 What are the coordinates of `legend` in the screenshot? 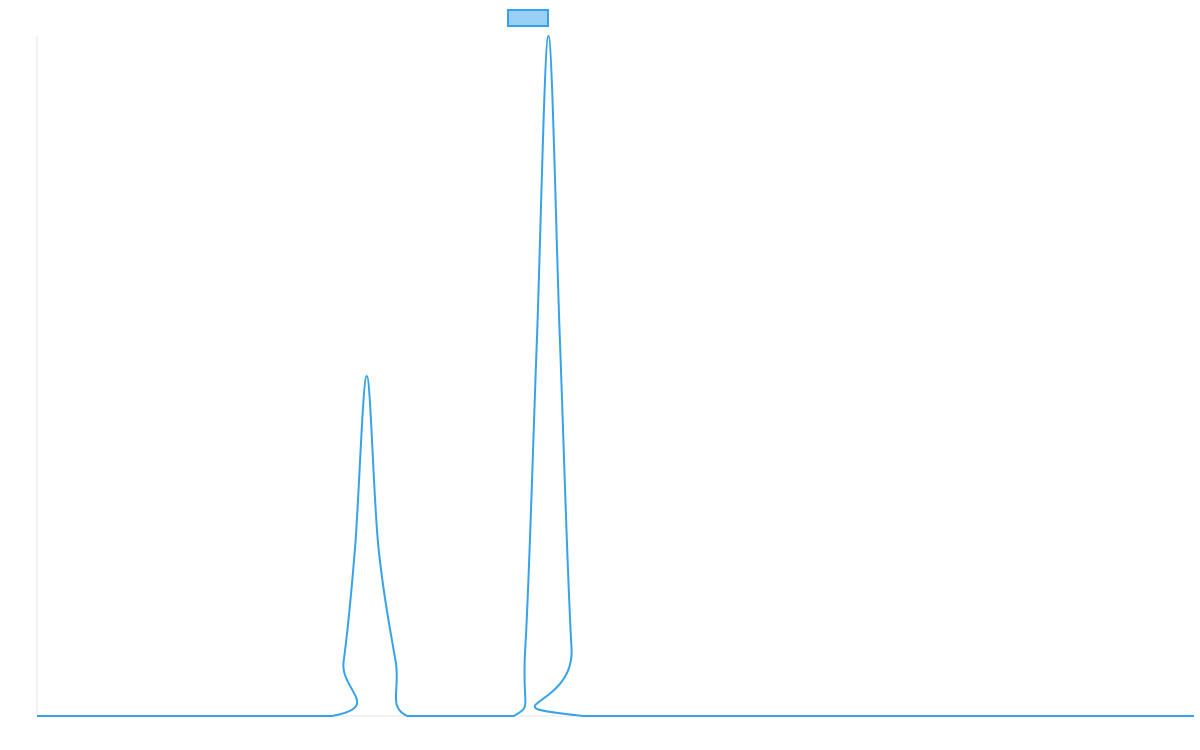 It's located at (528, 18).